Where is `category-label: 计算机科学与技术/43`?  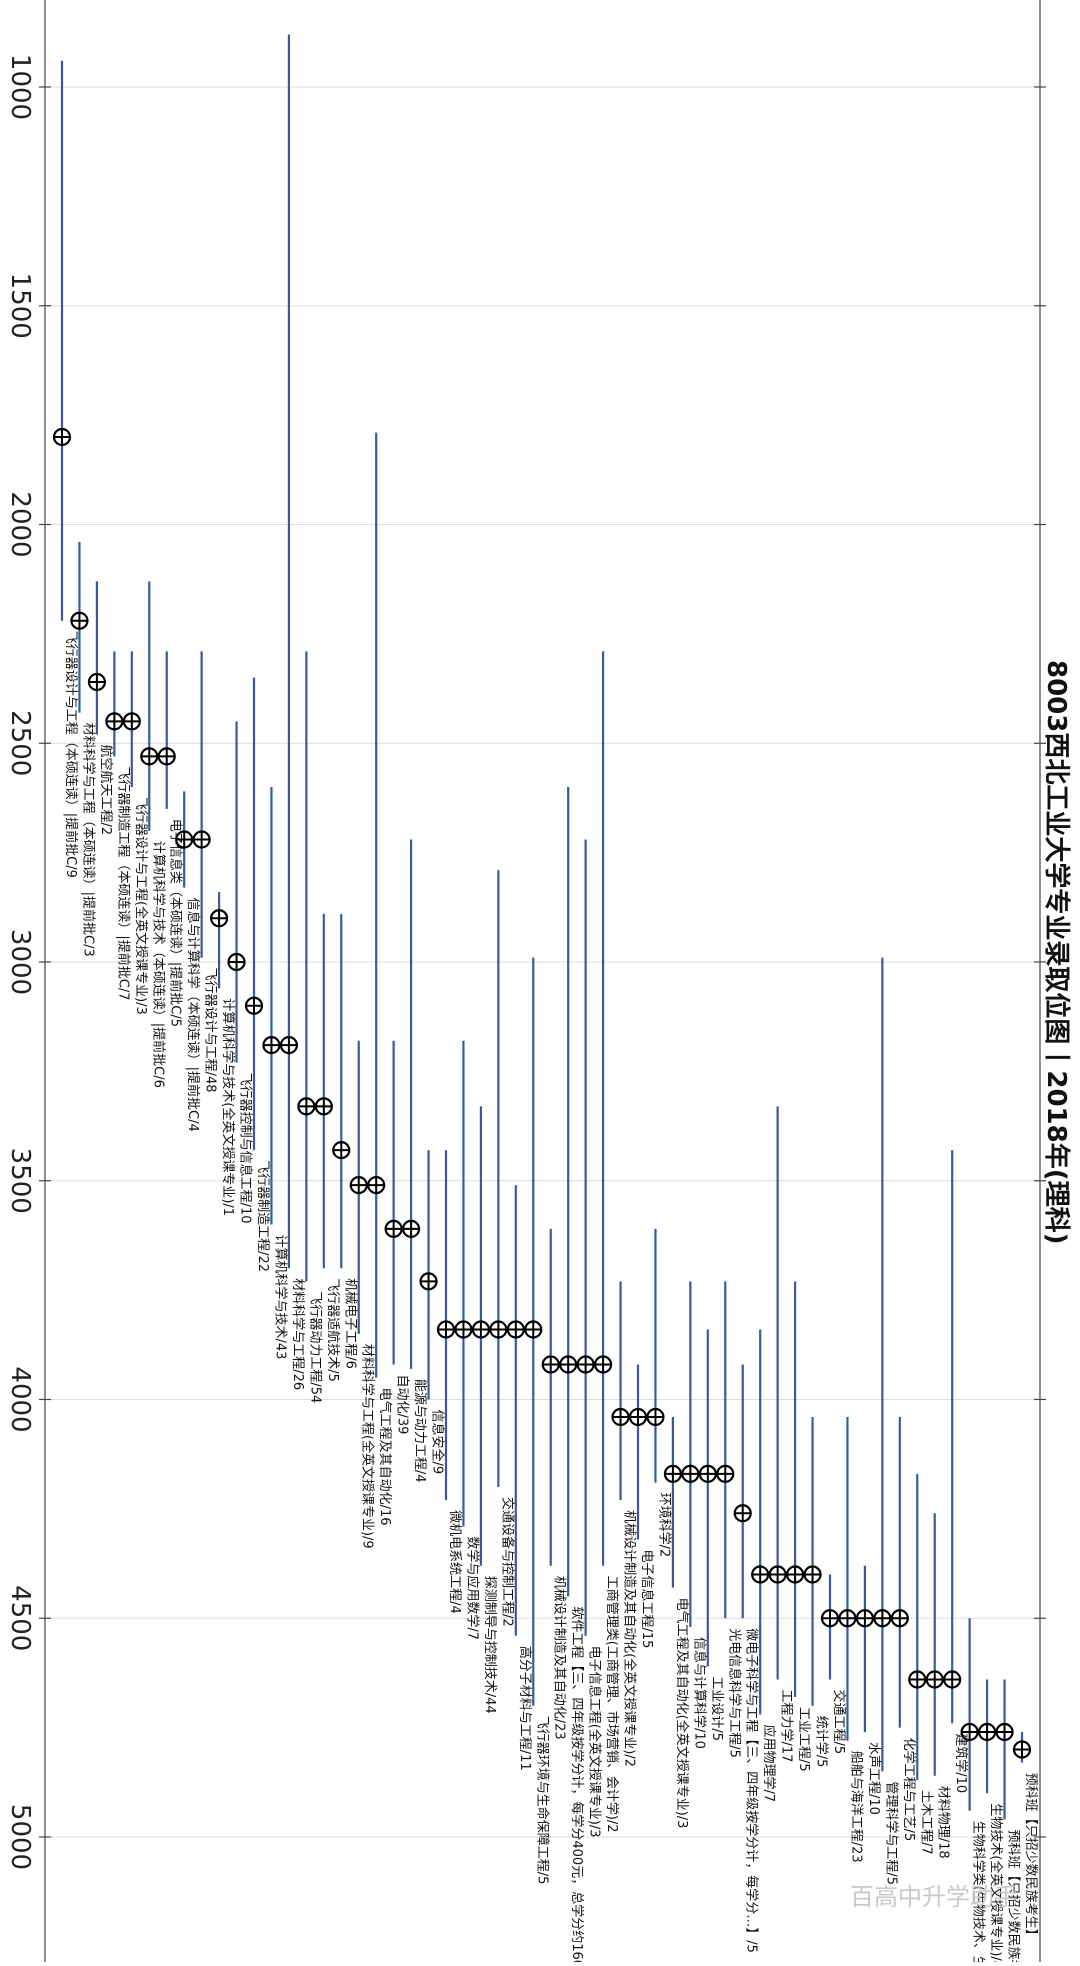 category-label: 计算机科学与技术/43 is located at coordinates (280, 1297).